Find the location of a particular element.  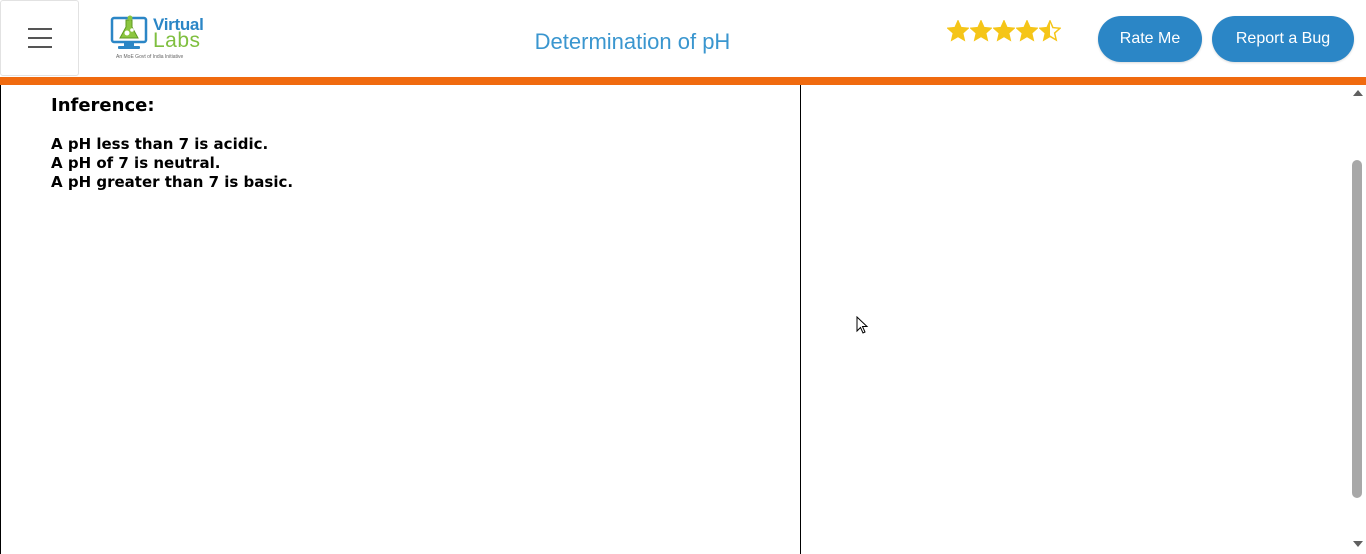

logo-text-virtual: Virtual is located at coordinates (178, 24).